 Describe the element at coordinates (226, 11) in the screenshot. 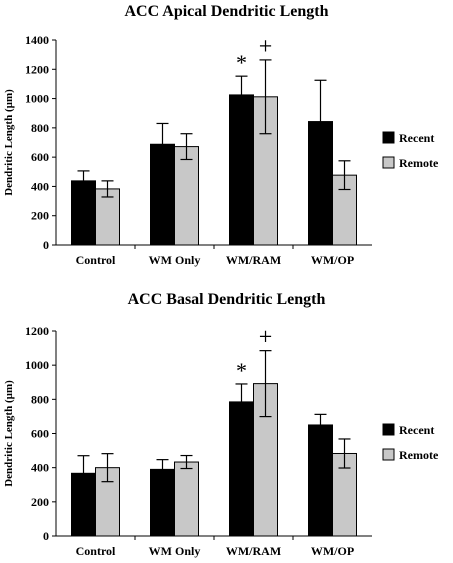

I see `chart-title: ACC Apical Dendritic Length` at that location.